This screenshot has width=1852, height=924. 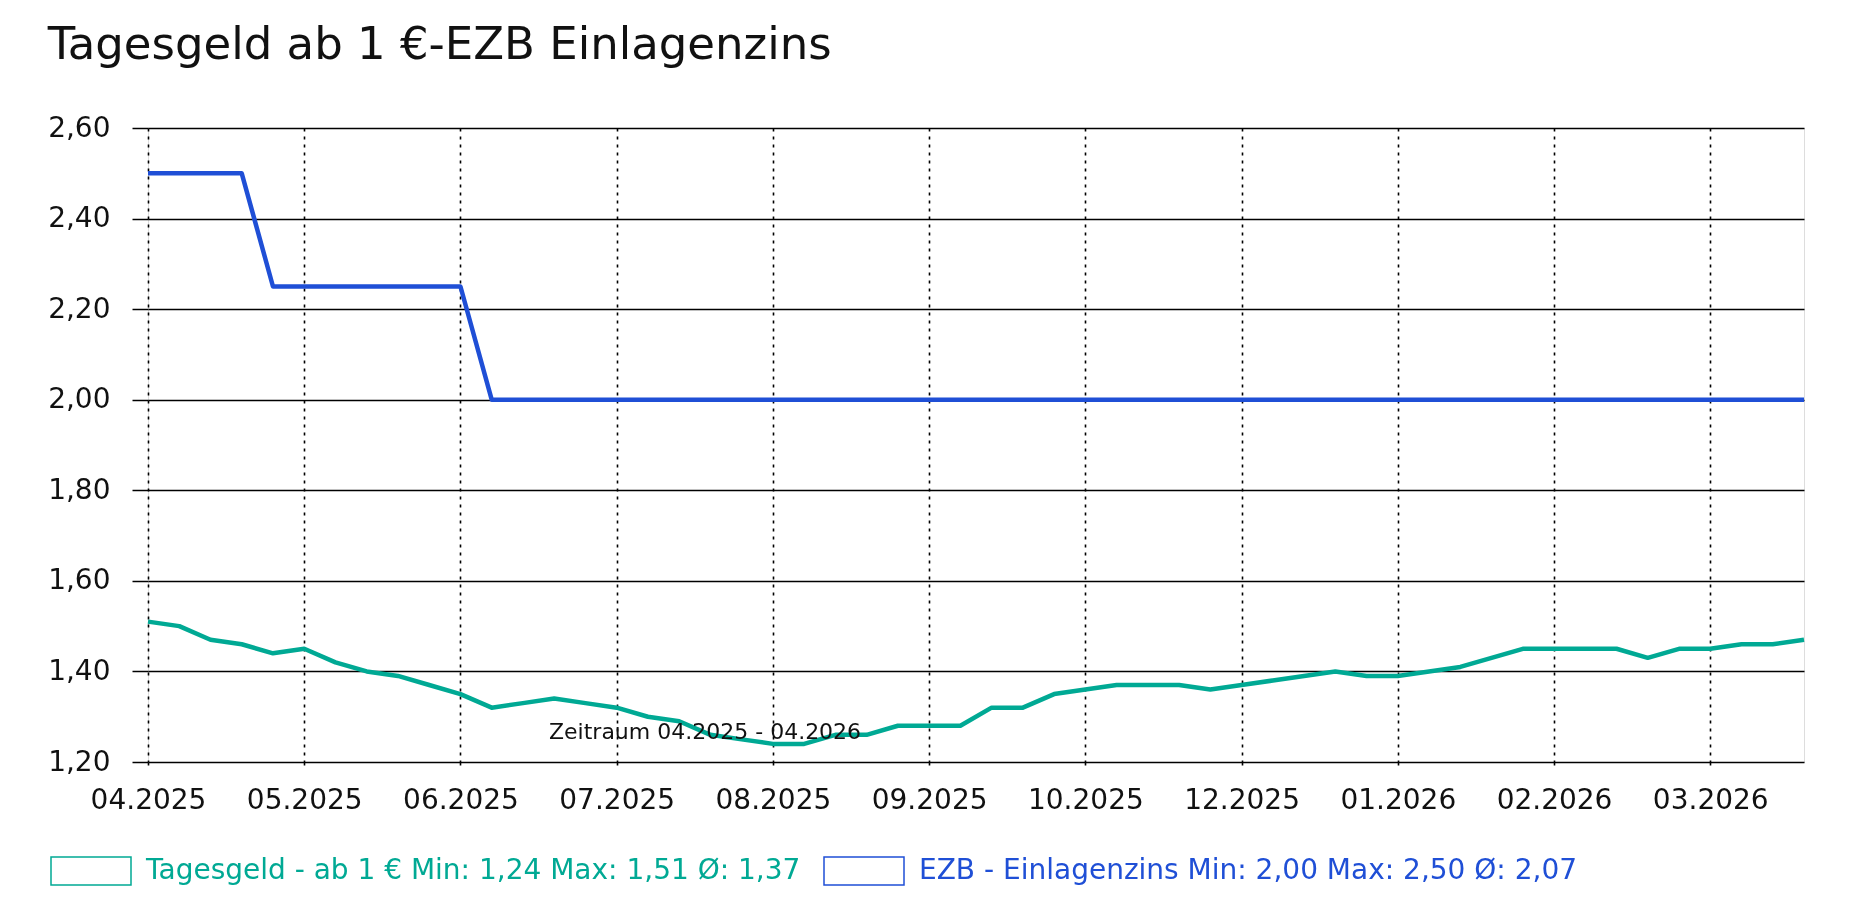 What do you see at coordinates (1085, 799) in the screenshot?
I see `x-tick-label: 10.2025` at bounding box center [1085, 799].